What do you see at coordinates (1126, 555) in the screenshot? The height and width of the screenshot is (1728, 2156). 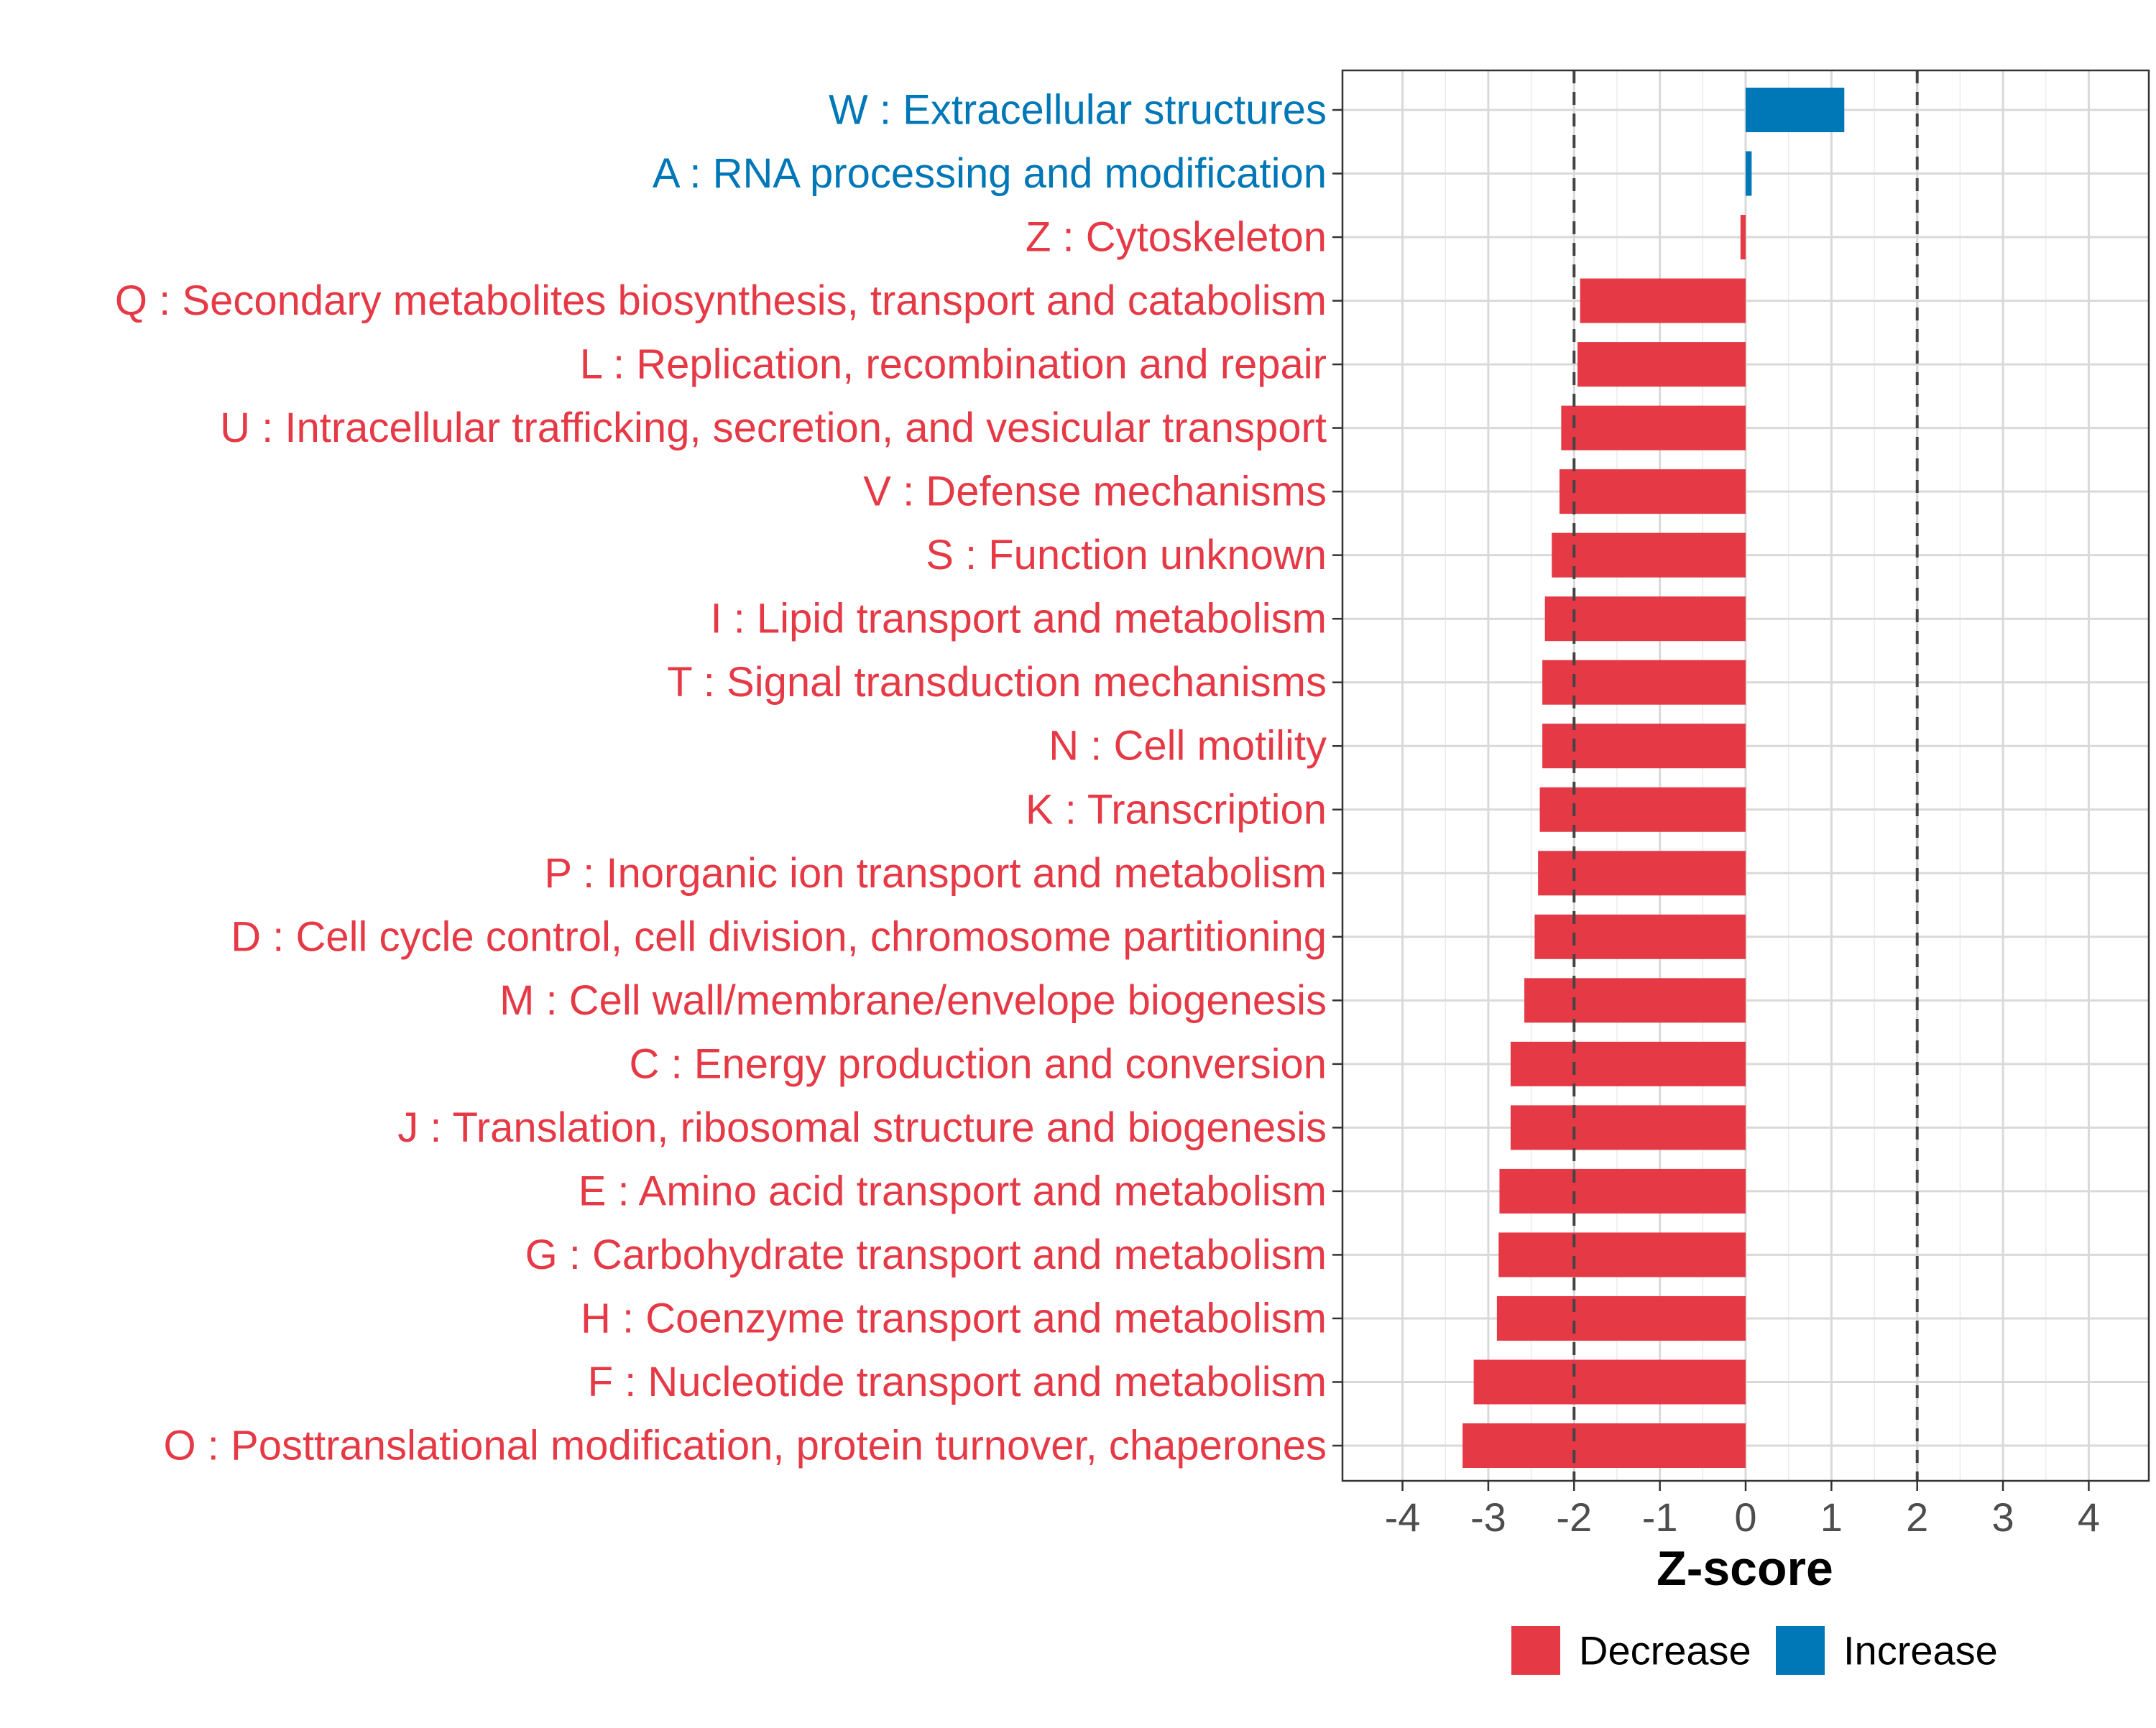 I see `category-label: S : Function unknown` at bounding box center [1126, 555].